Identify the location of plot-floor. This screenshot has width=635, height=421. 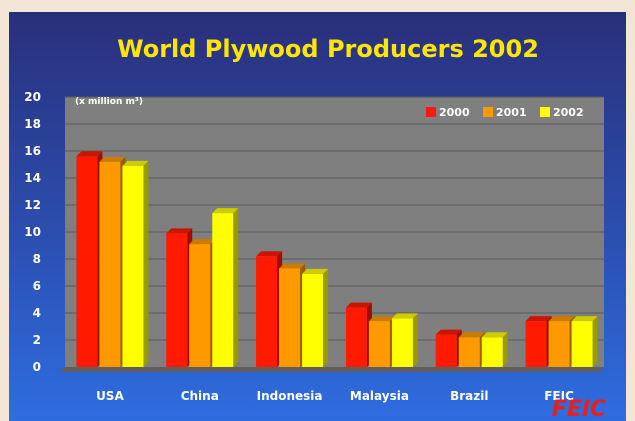
(332, 369).